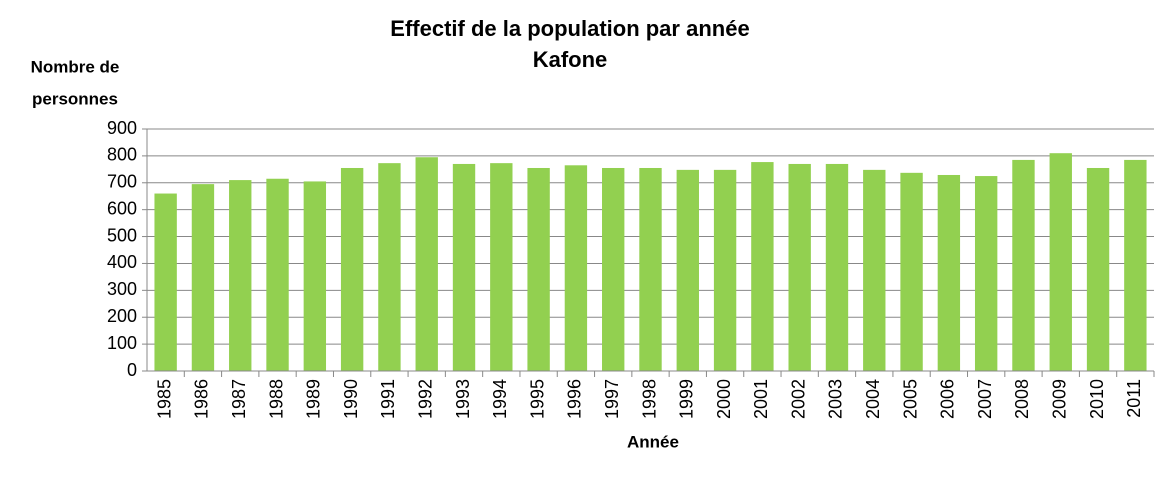  I want to click on x-tick-label: 2002, so click(798, 399).